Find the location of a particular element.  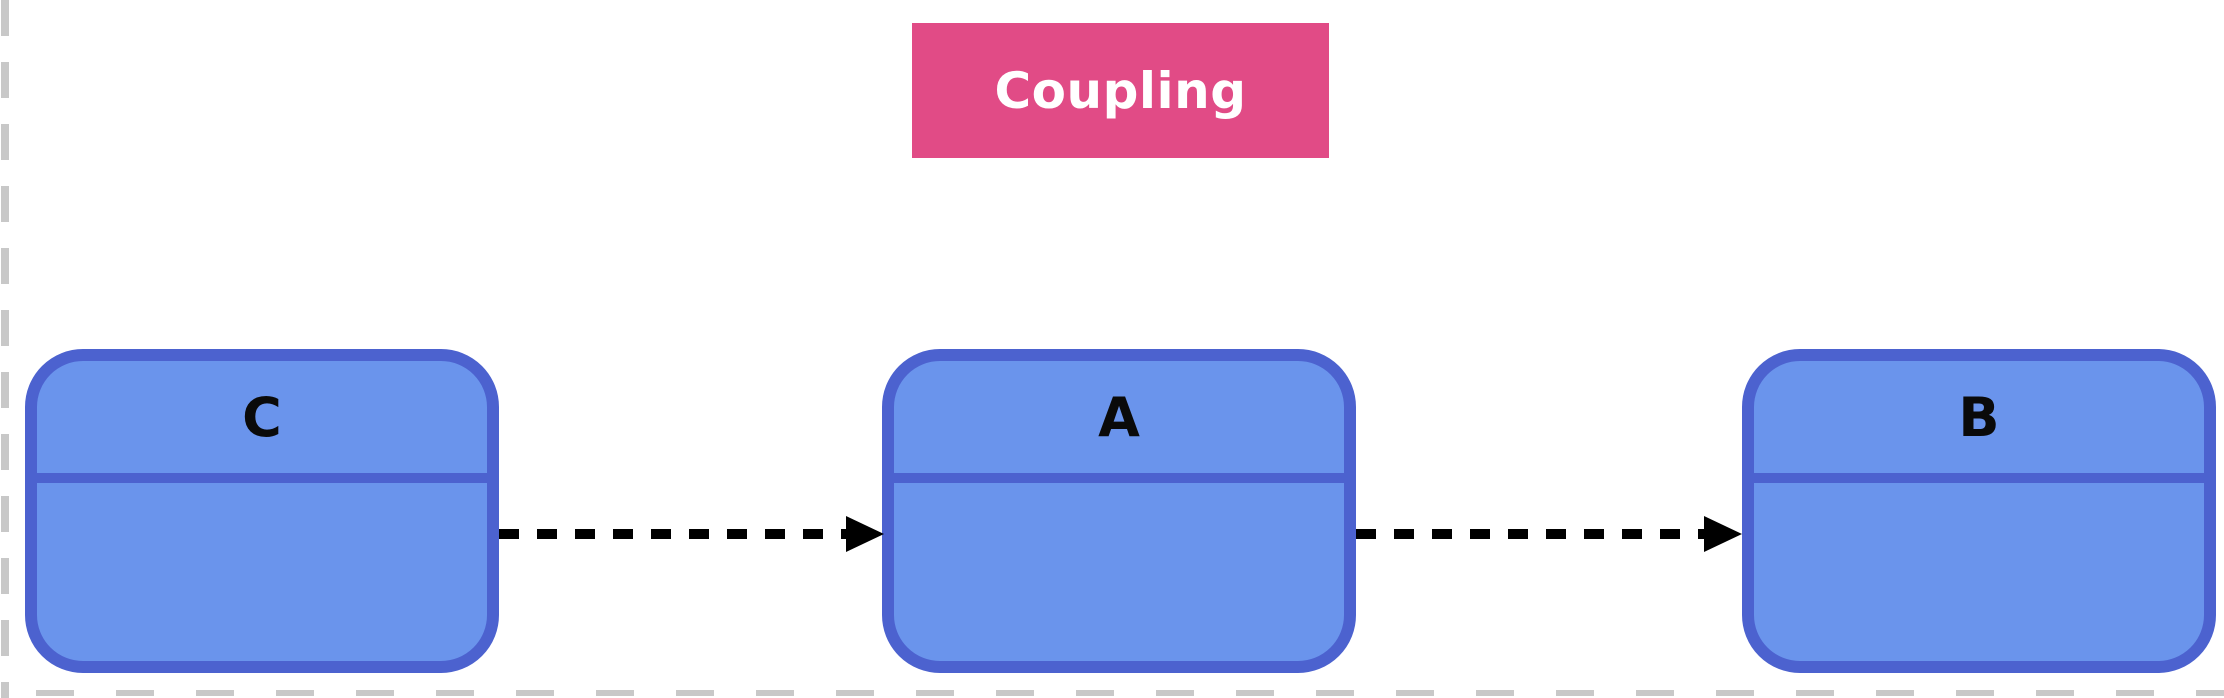

edge-a-to-b-arrowhead is located at coordinates (1723, 534).